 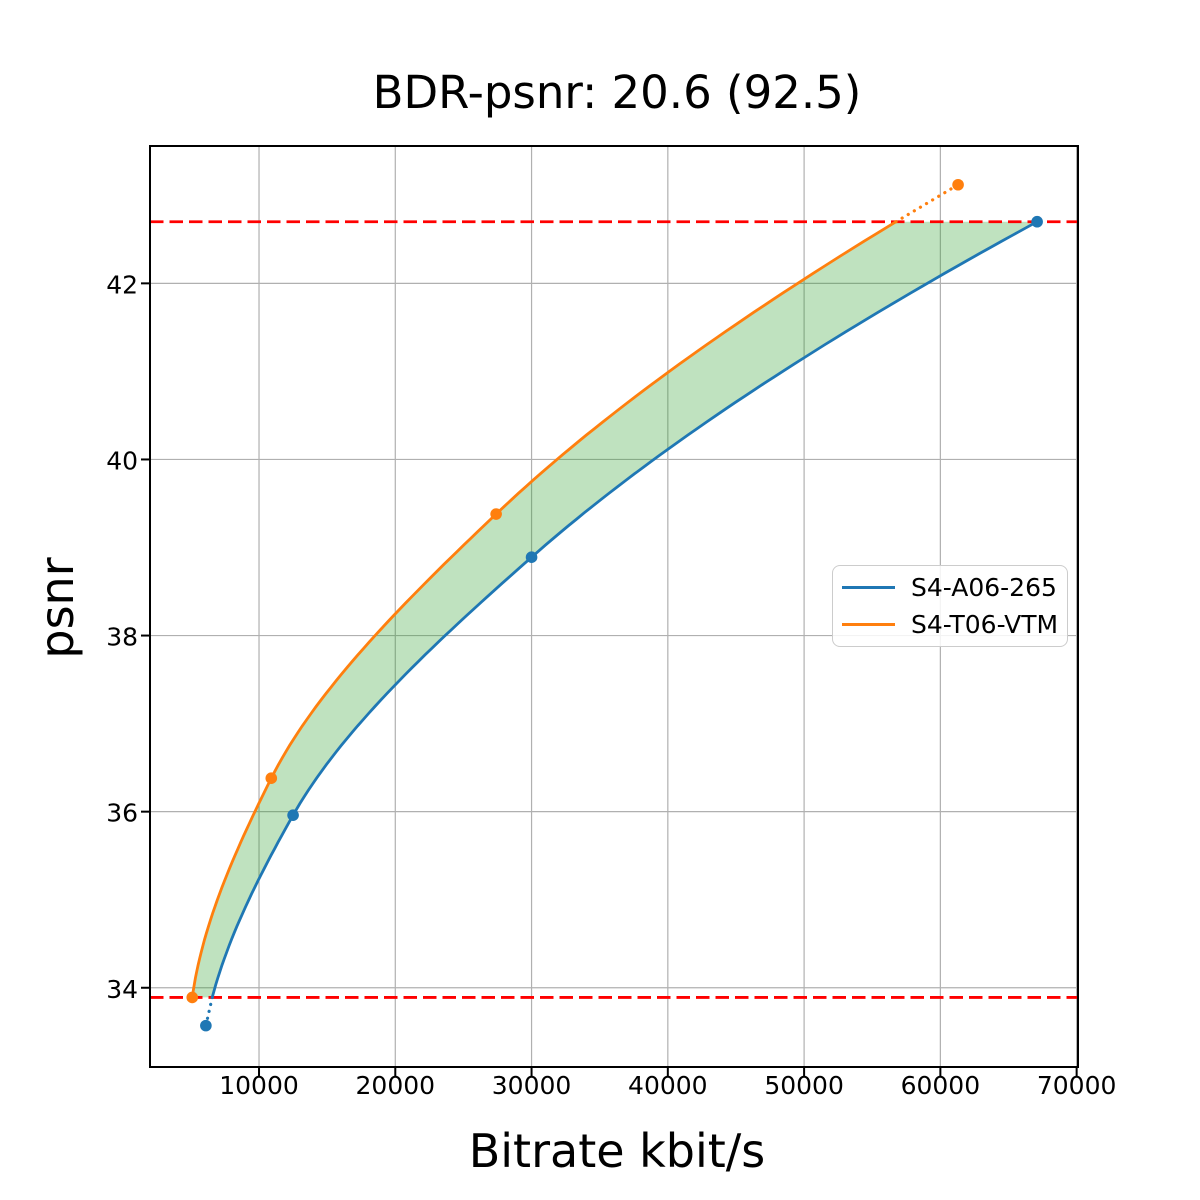 What do you see at coordinates (927, 203) in the screenshot?
I see `series-dotted-extension-s4-t06-vtm` at bounding box center [927, 203].